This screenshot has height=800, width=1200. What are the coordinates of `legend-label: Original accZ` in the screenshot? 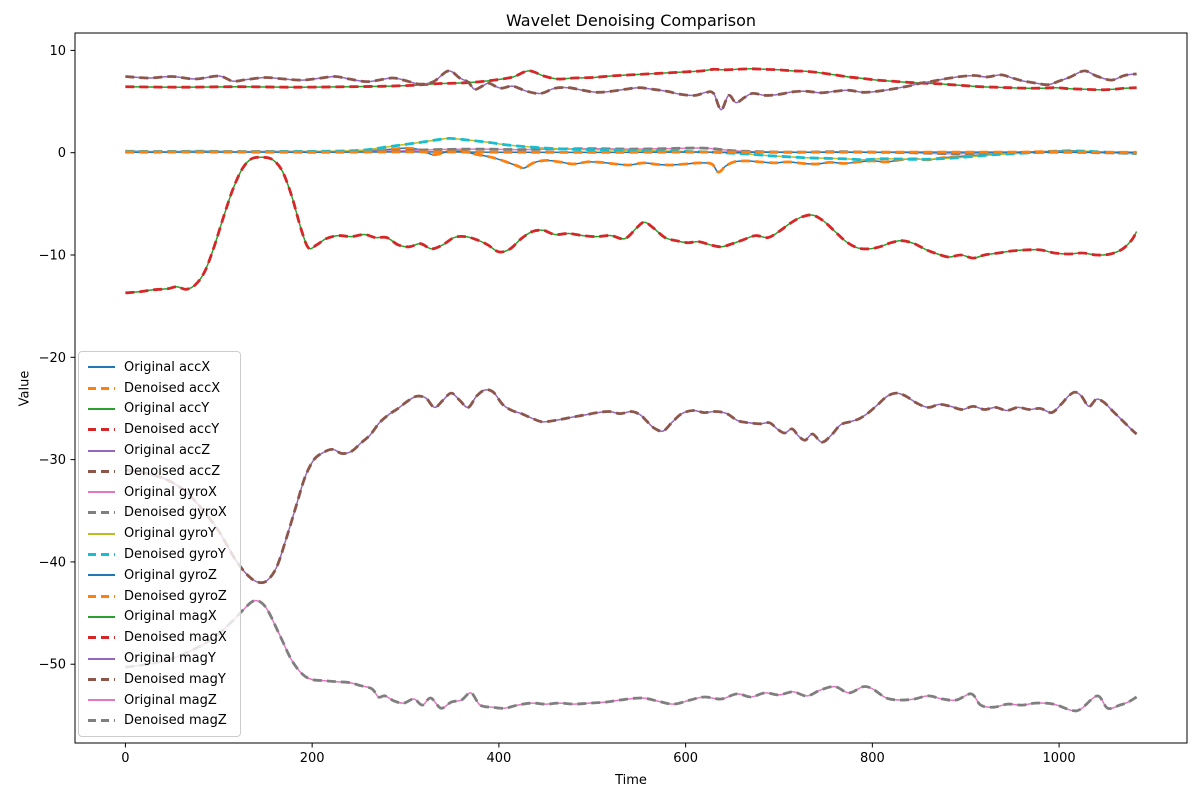 It's located at (167, 451).